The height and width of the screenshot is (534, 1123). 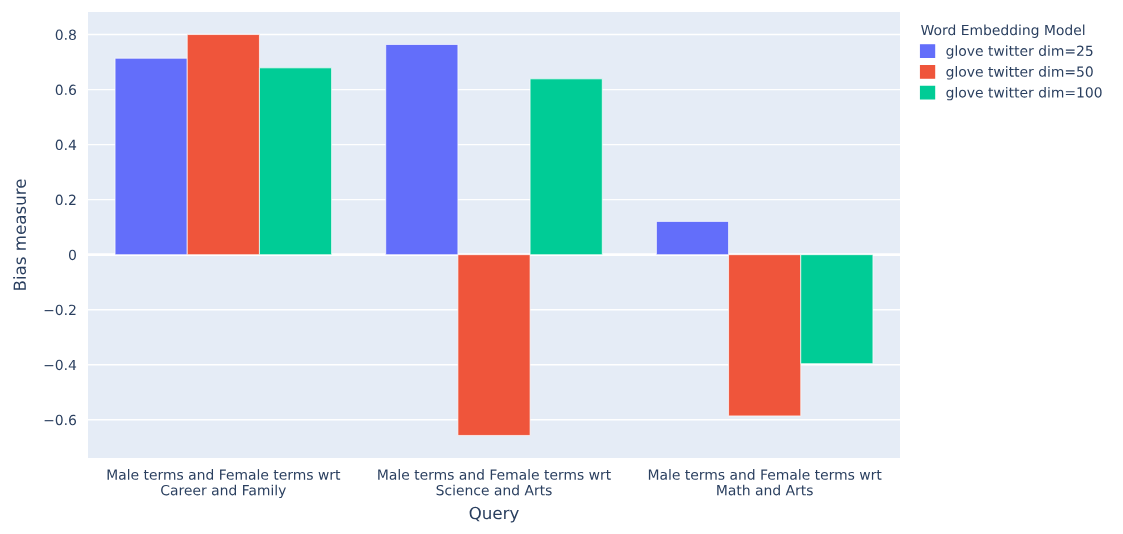 I want to click on legend-label: glove twitter dim=100, so click(x=1024, y=93).